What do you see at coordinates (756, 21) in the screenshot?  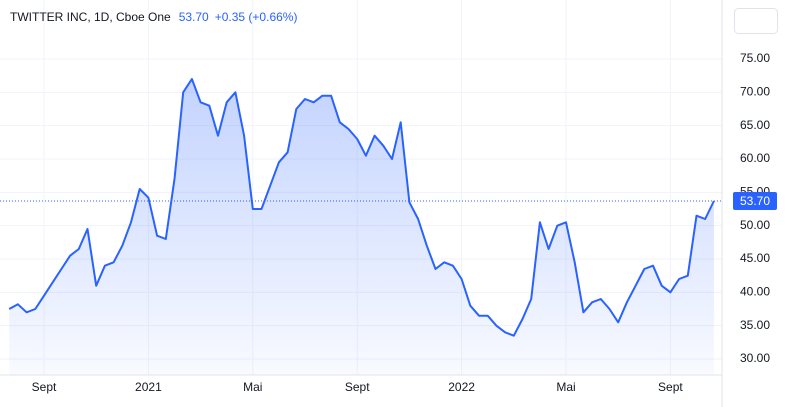 I see `settings-button` at bounding box center [756, 21].